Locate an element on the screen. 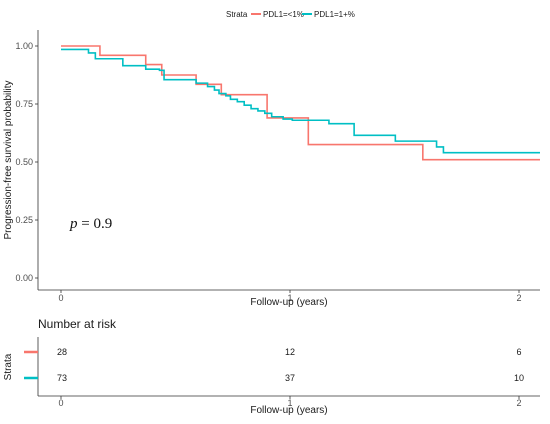 Image resolution: width=550 pixels, height=424 pixels. y-tick-label: 0.25 is located at coordinates (24, 220).